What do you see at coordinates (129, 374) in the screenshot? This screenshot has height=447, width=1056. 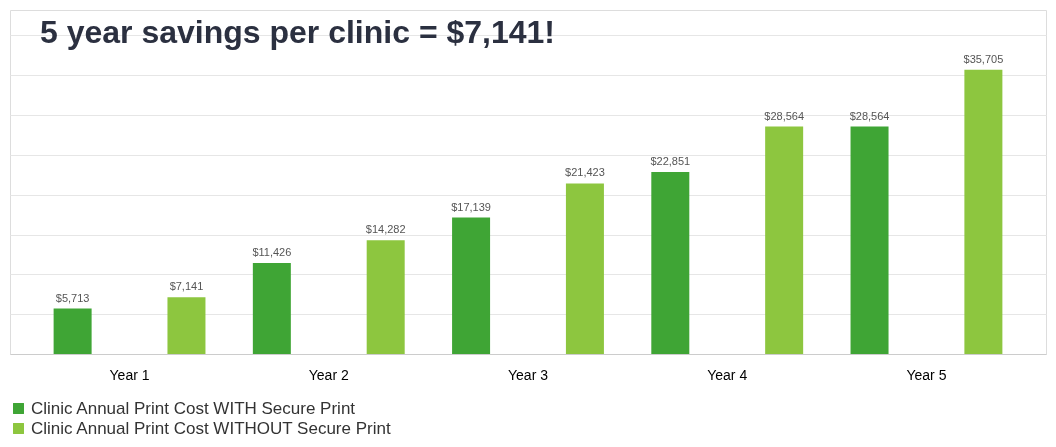 I see `x-tick-label: Year 1` at bounding box center [129, 374].